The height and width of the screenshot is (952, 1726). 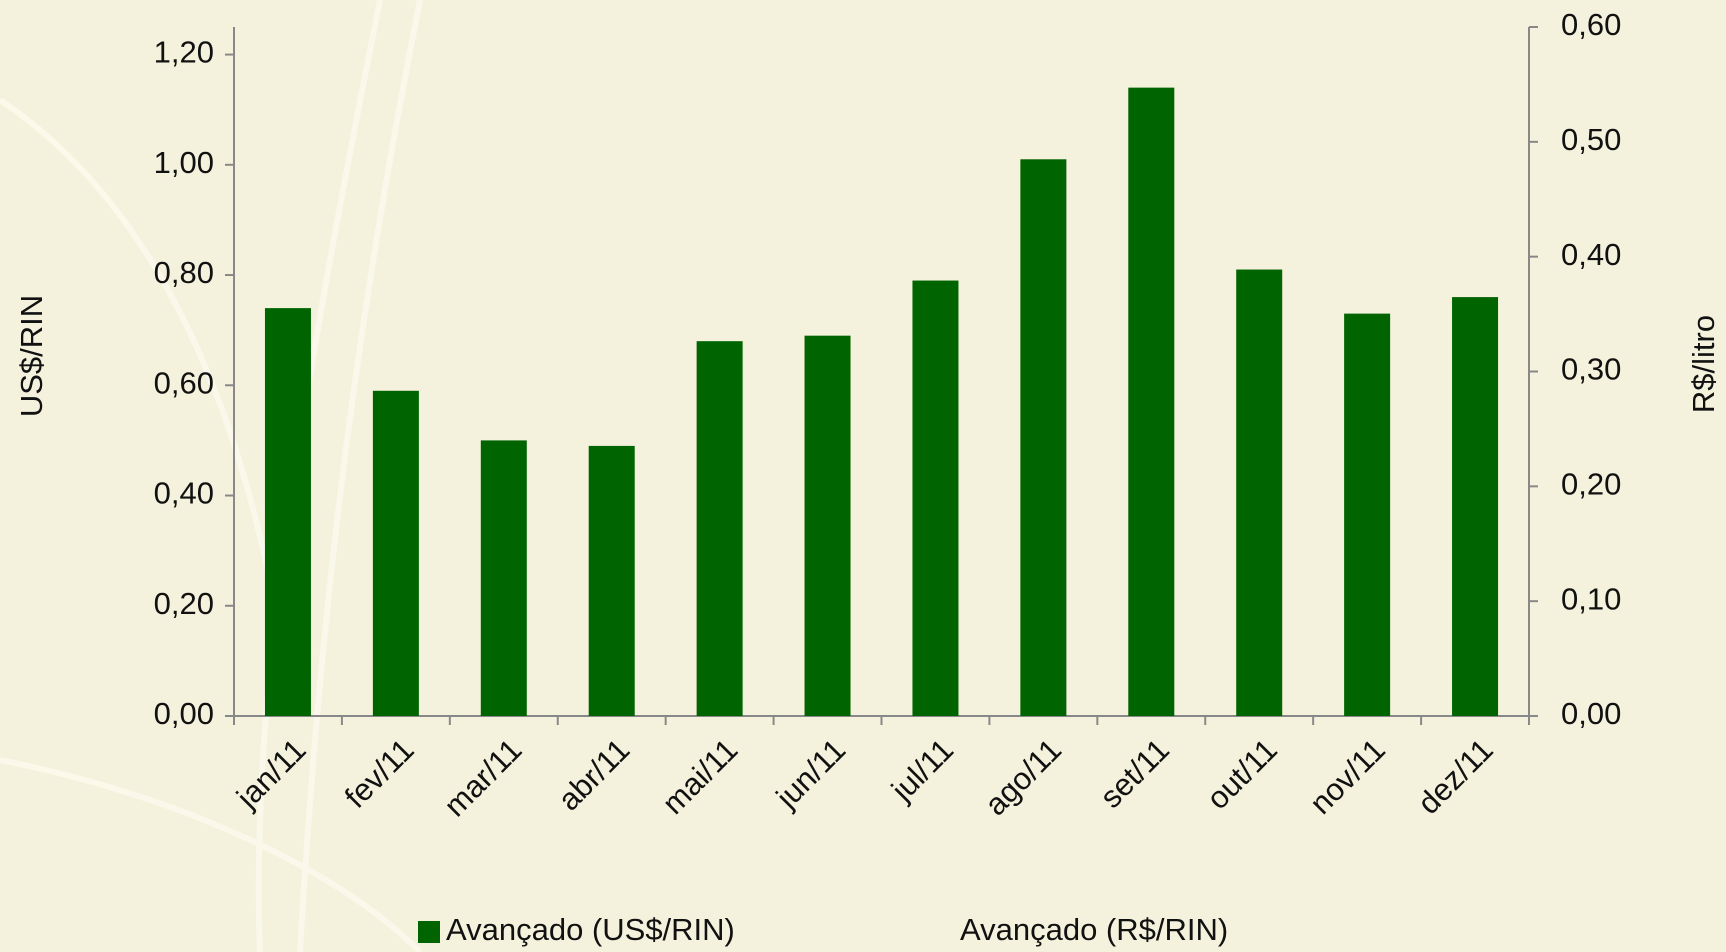 I want to click on x-tick-label: jan/11, so click(x=271, y=774).